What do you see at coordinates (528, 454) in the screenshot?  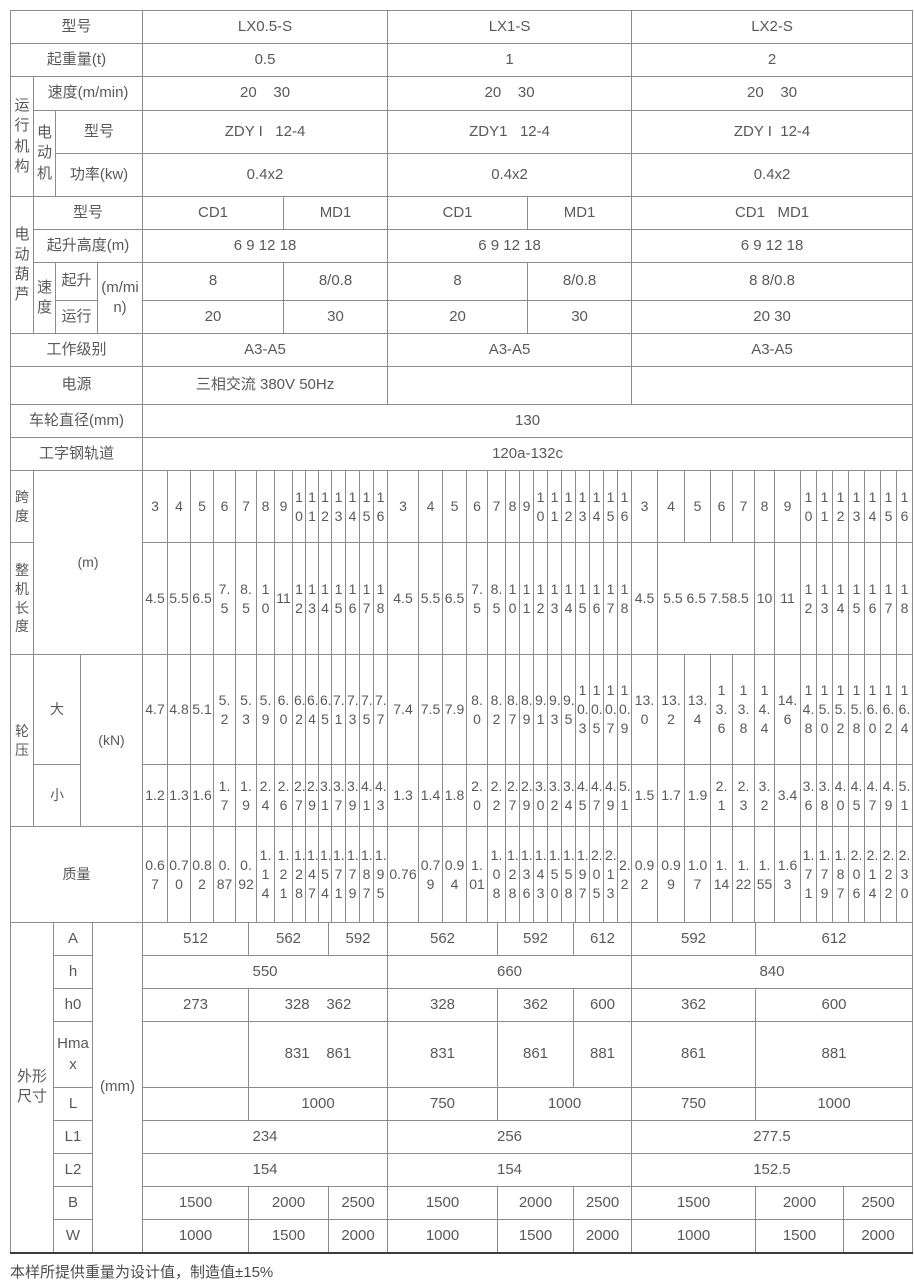 I see `cell-rail: 120a-132c` at bounding box center [528, 454].